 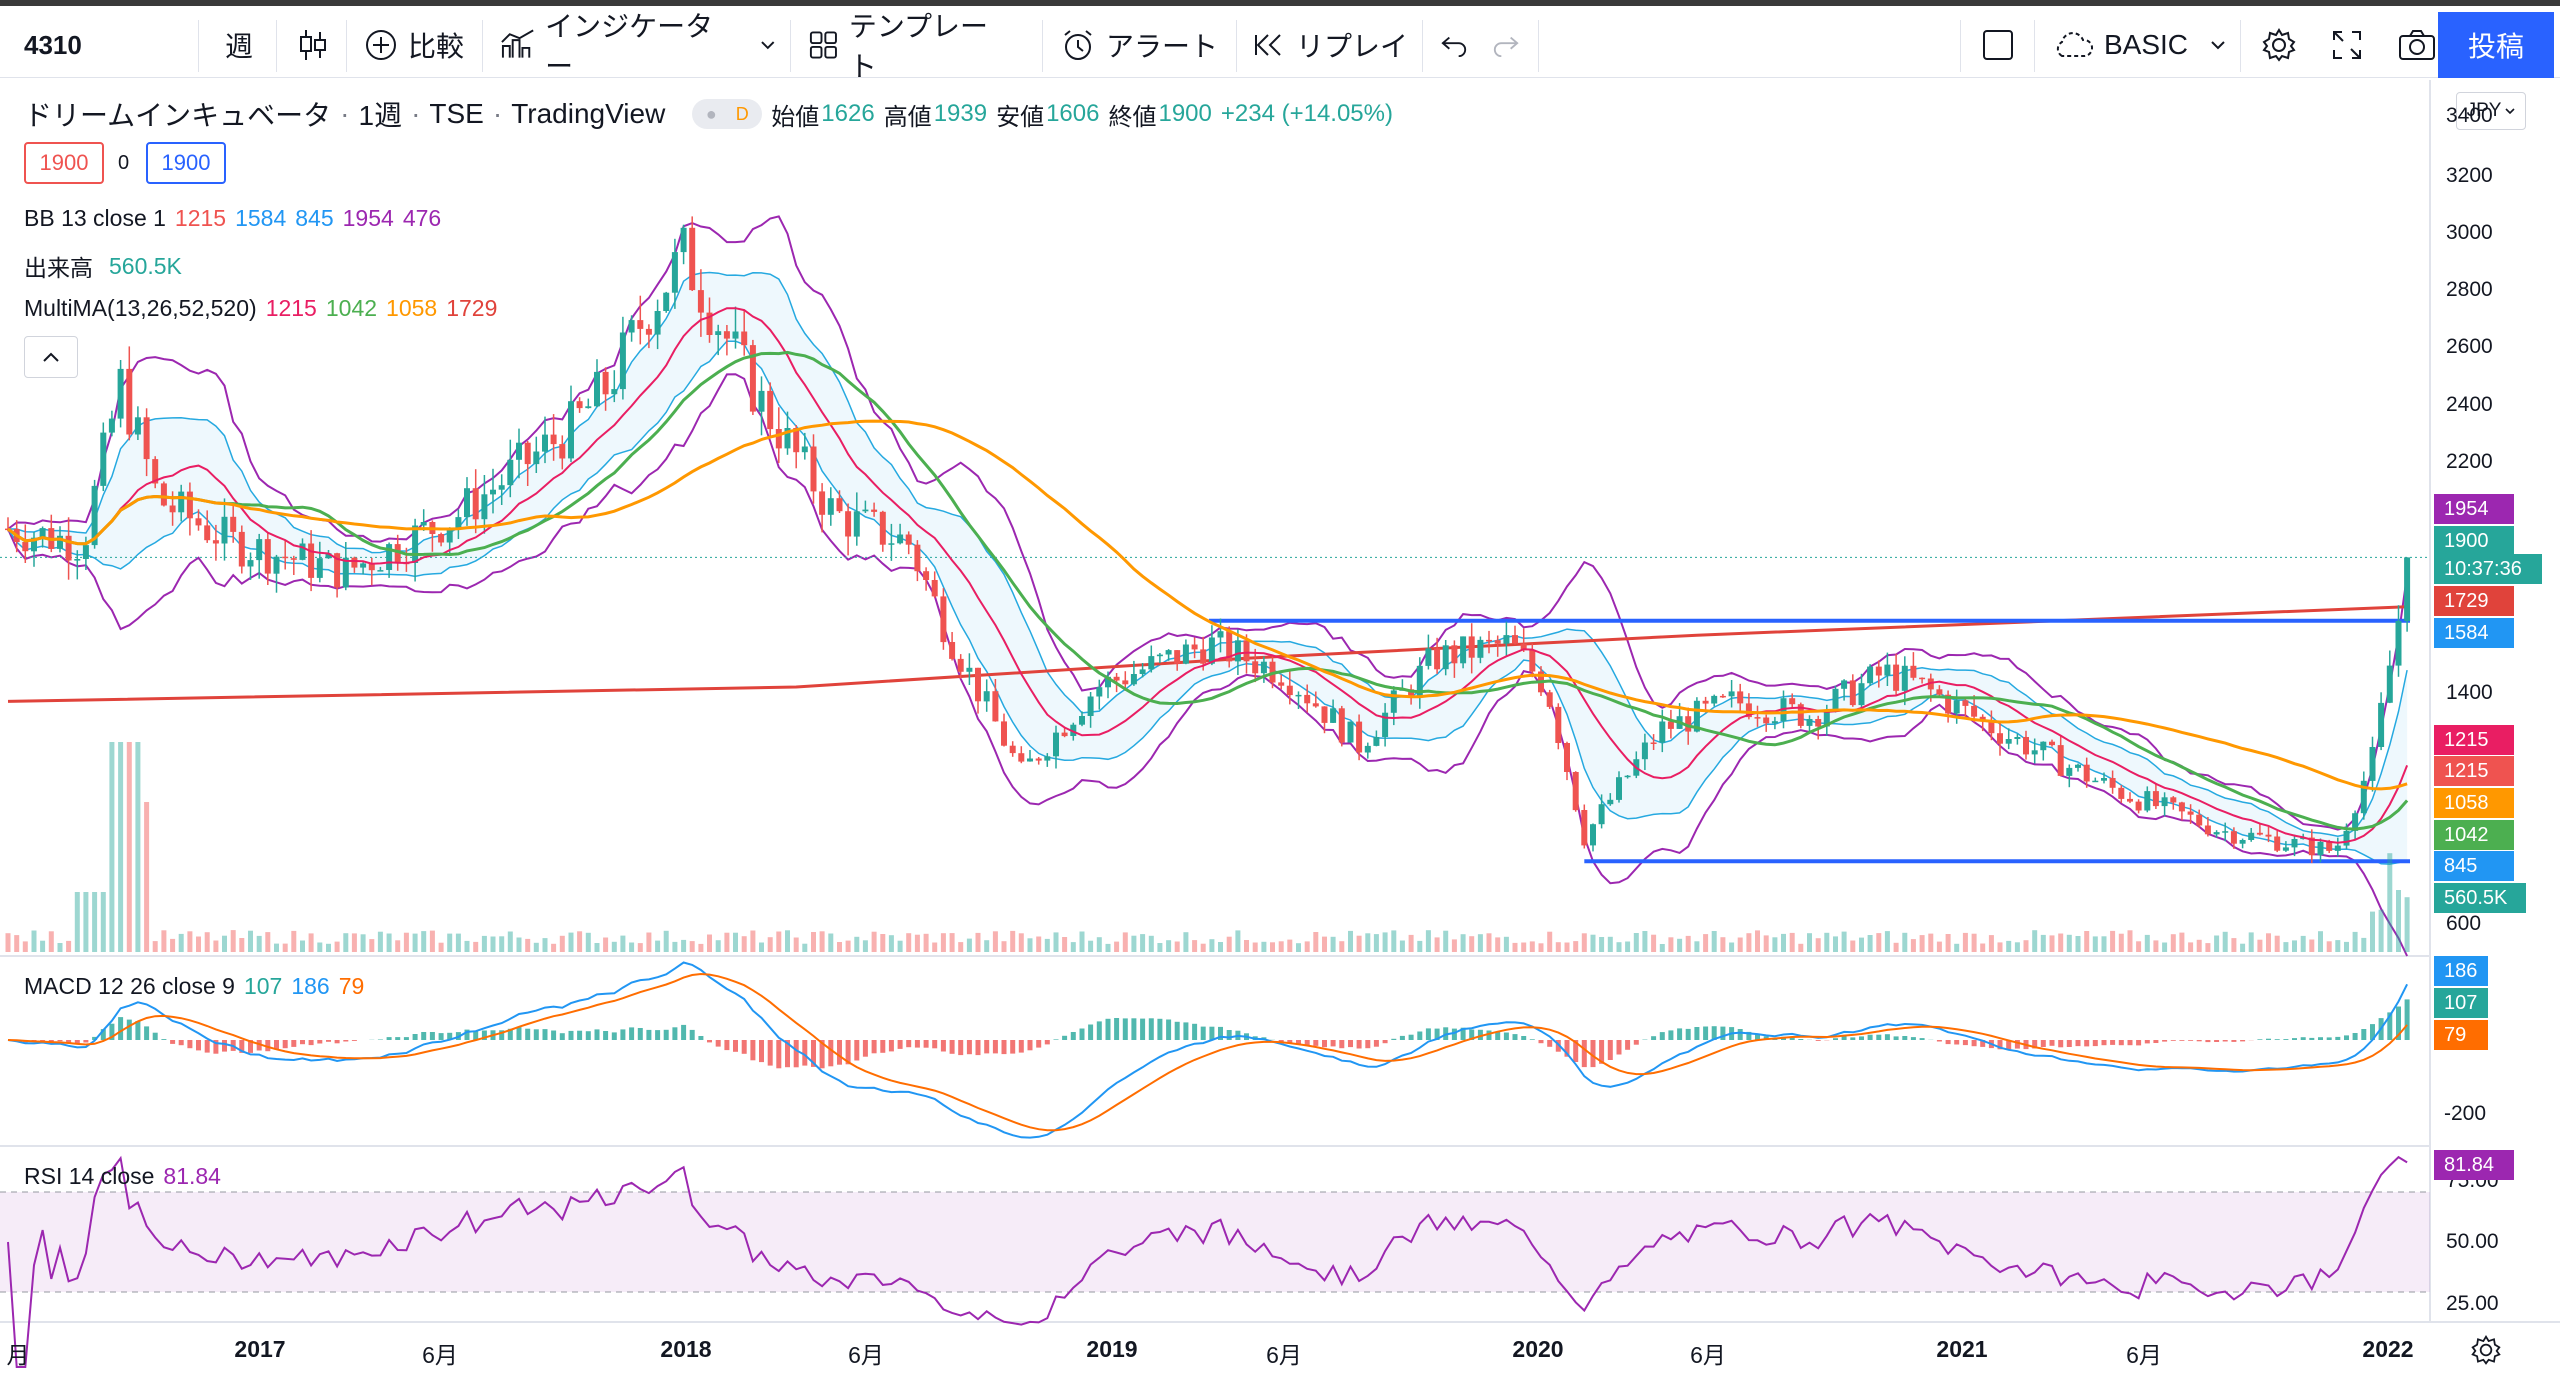 What do you see at coordinates (638, 46) in the screenshot?
I see `indicators-button: インジケーター` at bounding box center [638, 46].